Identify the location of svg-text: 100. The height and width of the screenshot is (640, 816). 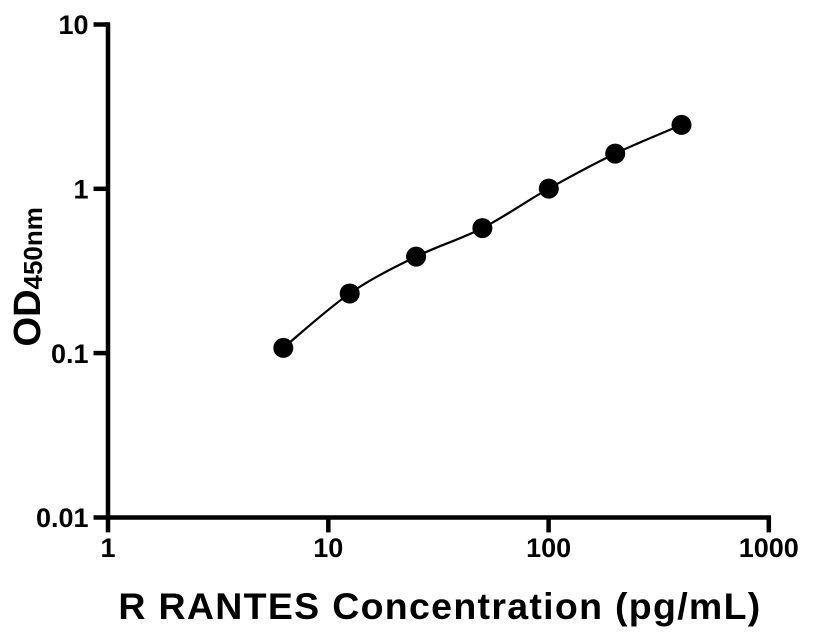
(548, 548).